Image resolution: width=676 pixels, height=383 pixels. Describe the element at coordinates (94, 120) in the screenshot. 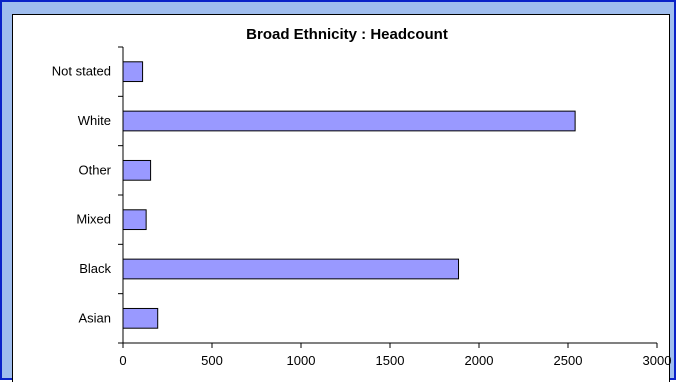

I see `category-label: White` at that location.